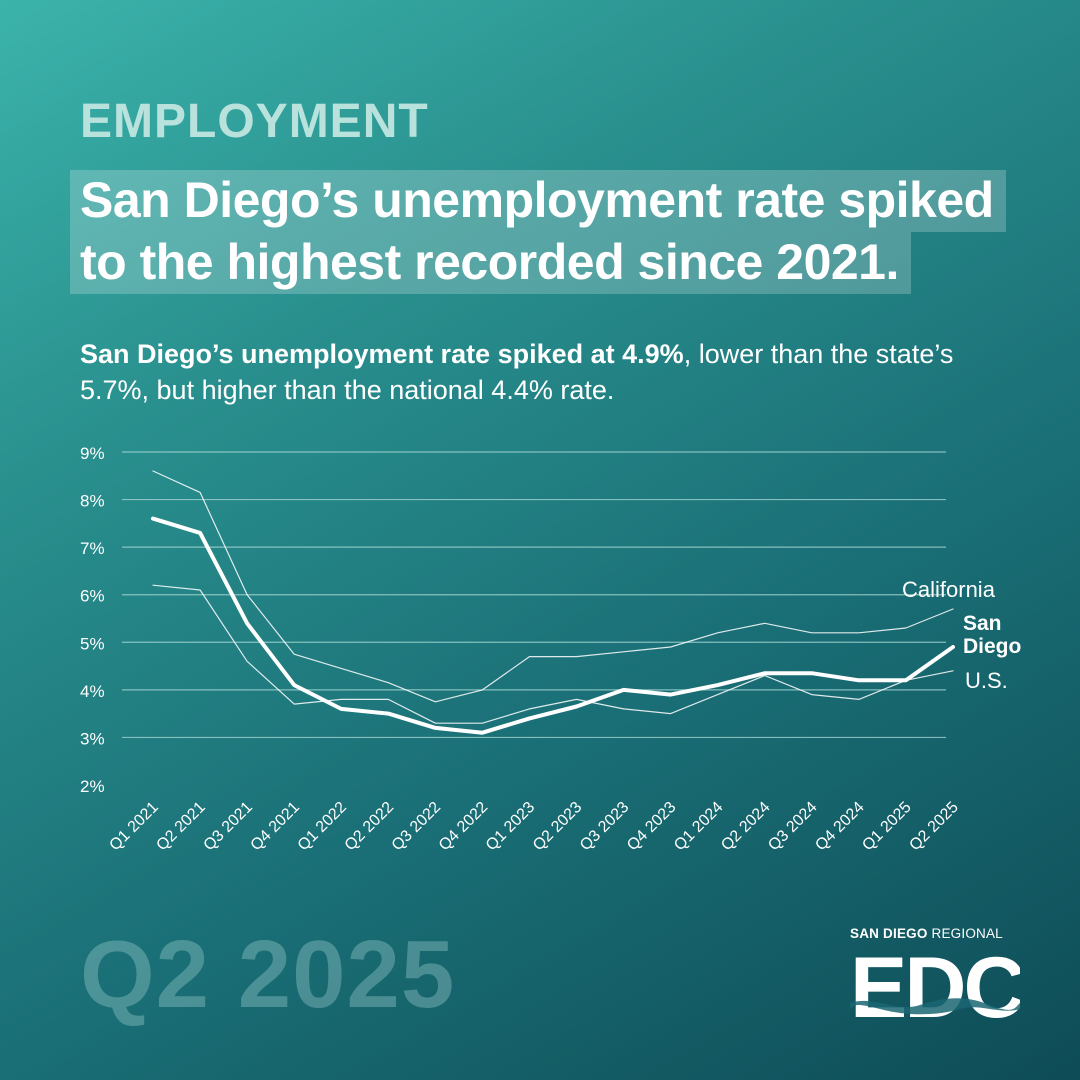  I want to click on headline-line-2: to the highest recorded since 2021., so click(490, 263).